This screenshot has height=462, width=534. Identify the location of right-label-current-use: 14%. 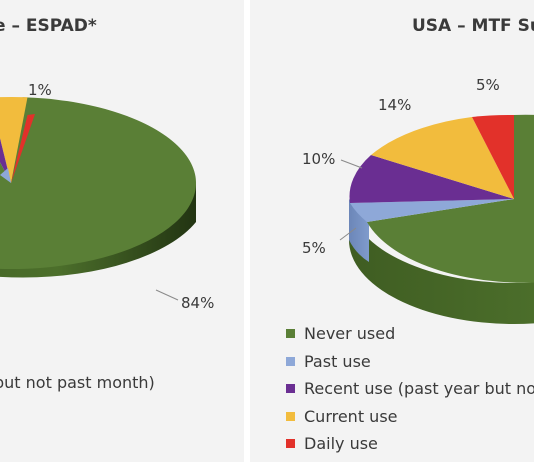
(395, 105).